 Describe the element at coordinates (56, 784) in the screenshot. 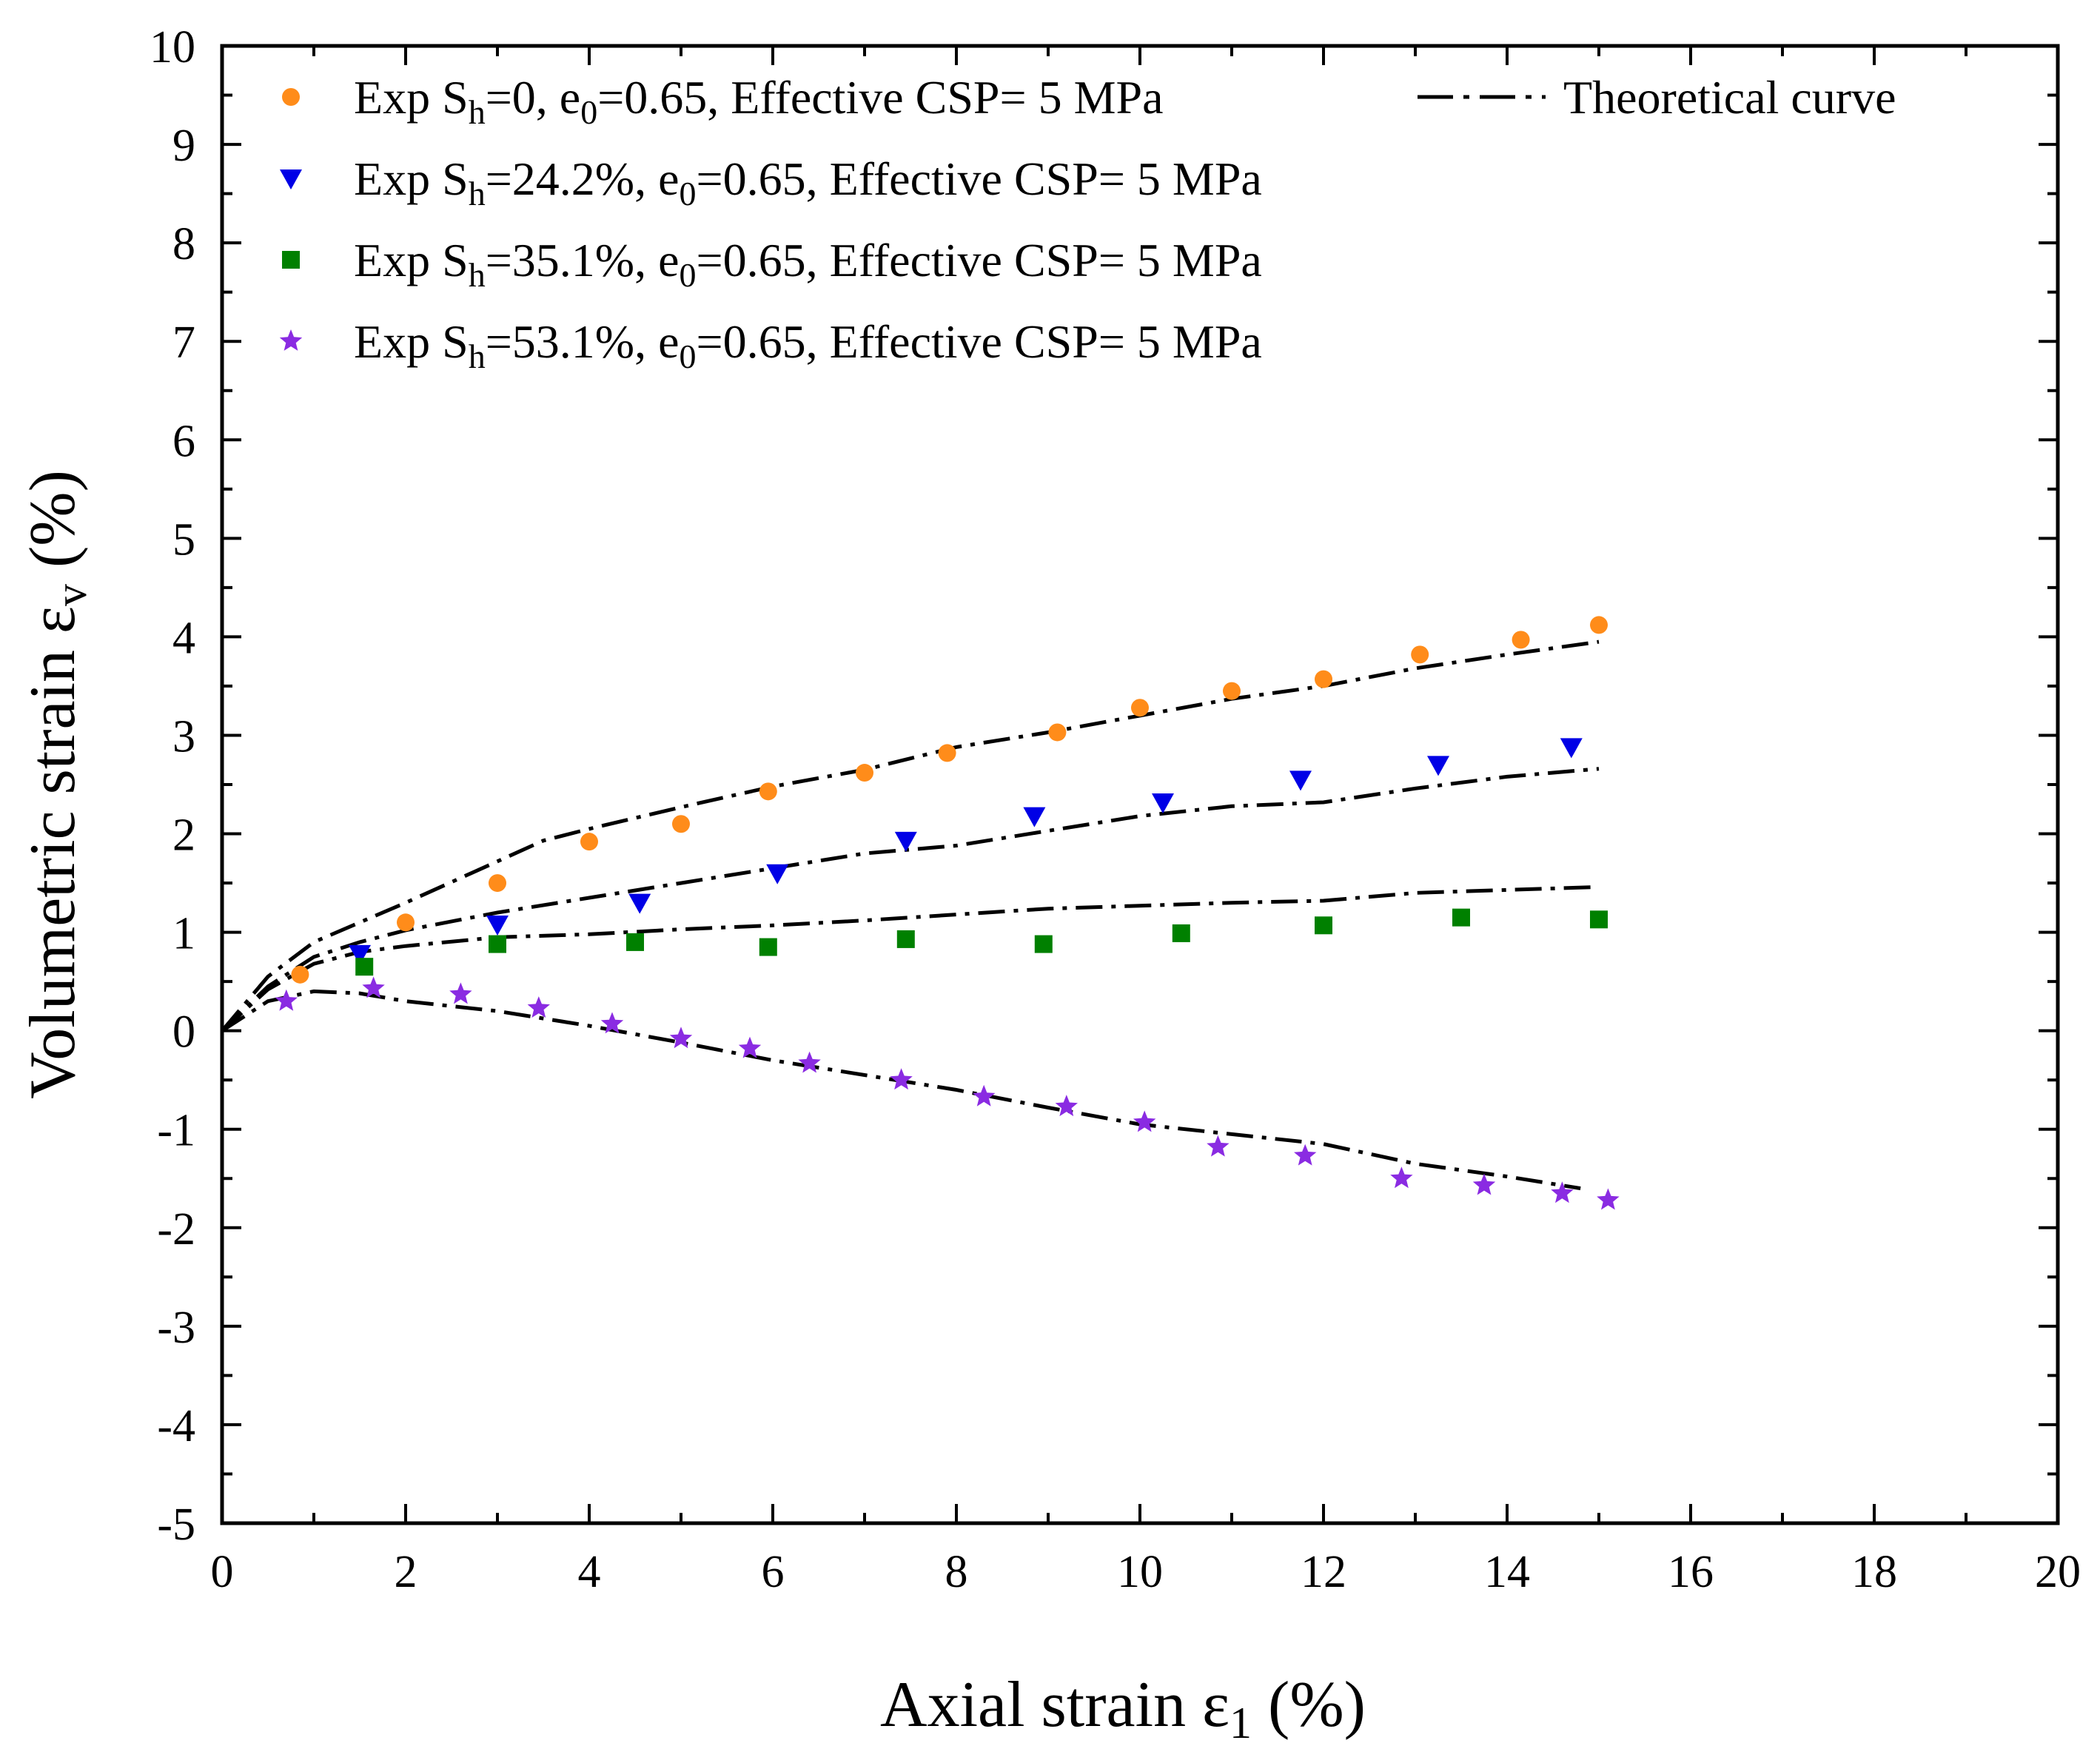

I see `y-axis-title: Volumetric strain εv (%)` at that location.